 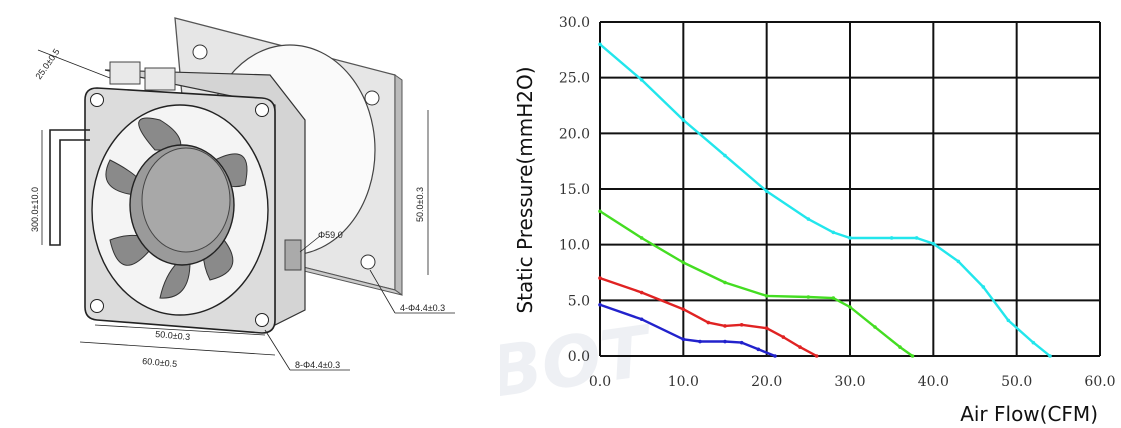 What do you see at coordinates (47, 64) in the screenshot?
I see `dim-depth: 25.0±0.5` at bounding box center [47, 64].